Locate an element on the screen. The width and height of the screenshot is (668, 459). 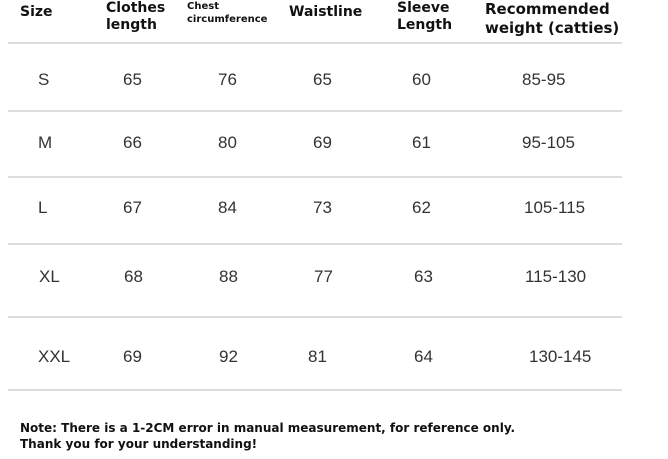
header-sleeve-line2: Length is located at coordinates (425, 25).